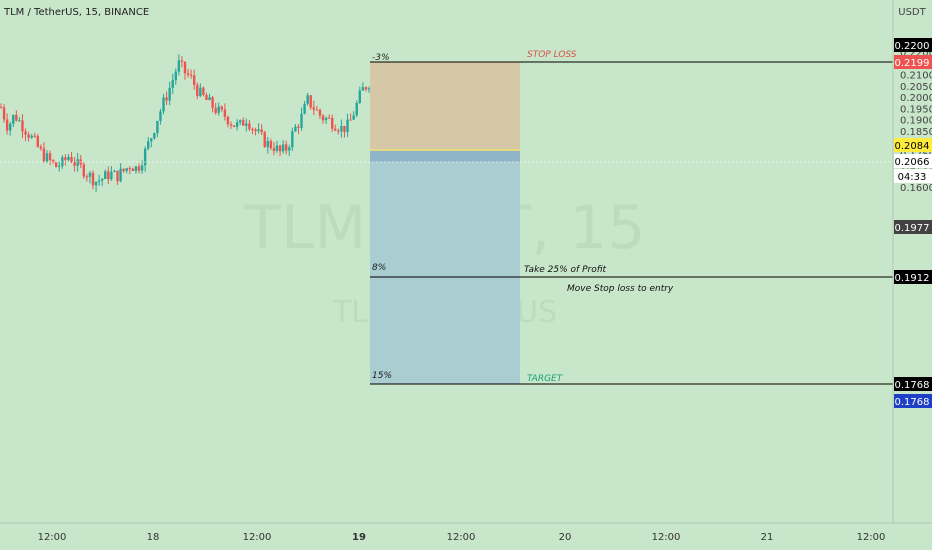 The height and width of the screenshot is (550, 932). What do you see at coordinates (912, 63) in the screenshot?
I see `price-tag-value: 0.2199` at bounding box center [912, 63].